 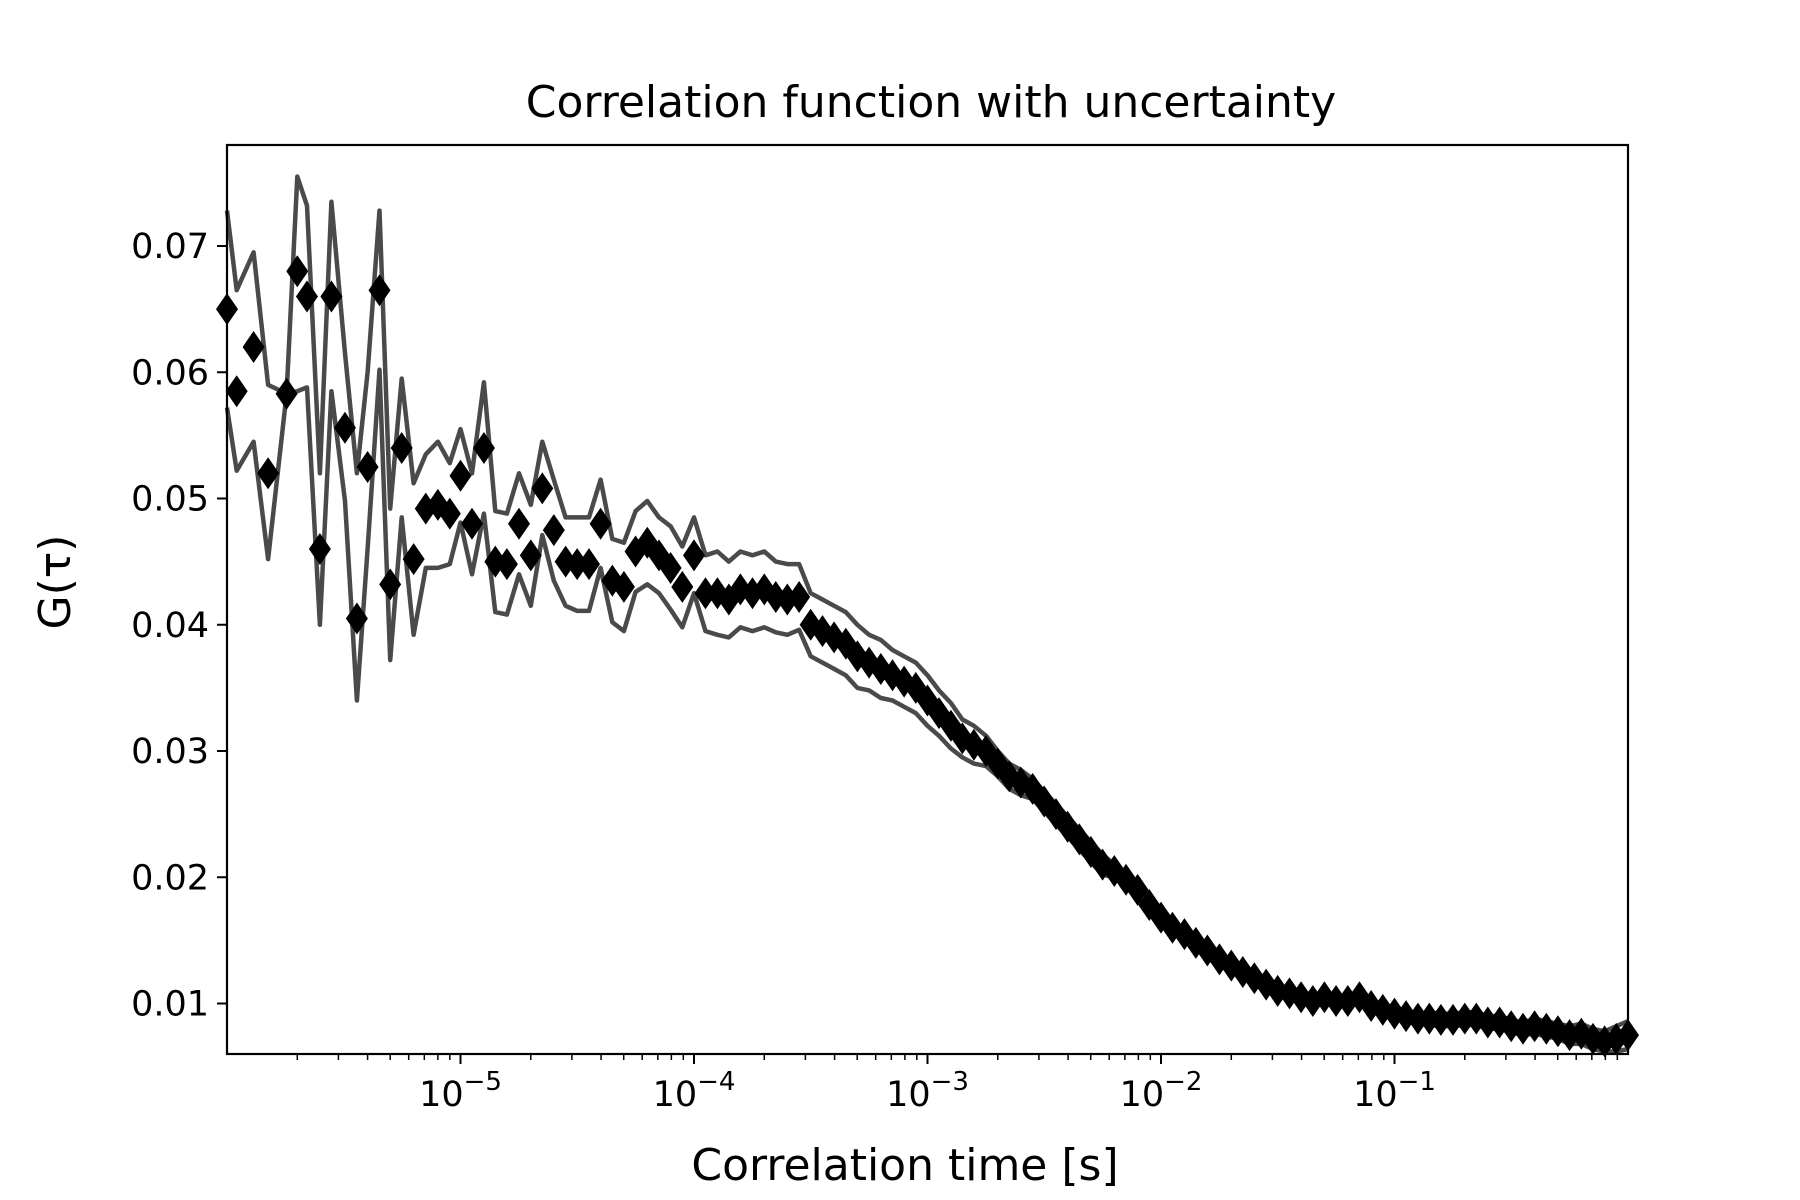 What do you see at coordinates (694, 1091) in the screenshot?
I see `x-tick-label: 10⁻⁴` at bounding box center [694, 1091].